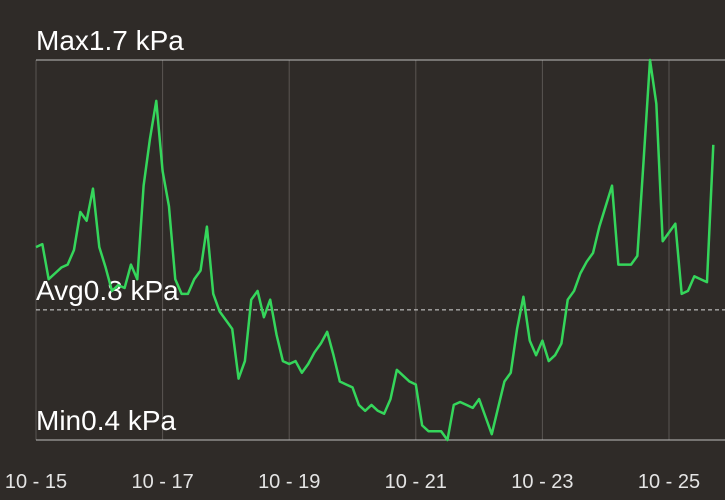  I want to click on reference-label: Avg0.8 kPa, so click(107, 290).